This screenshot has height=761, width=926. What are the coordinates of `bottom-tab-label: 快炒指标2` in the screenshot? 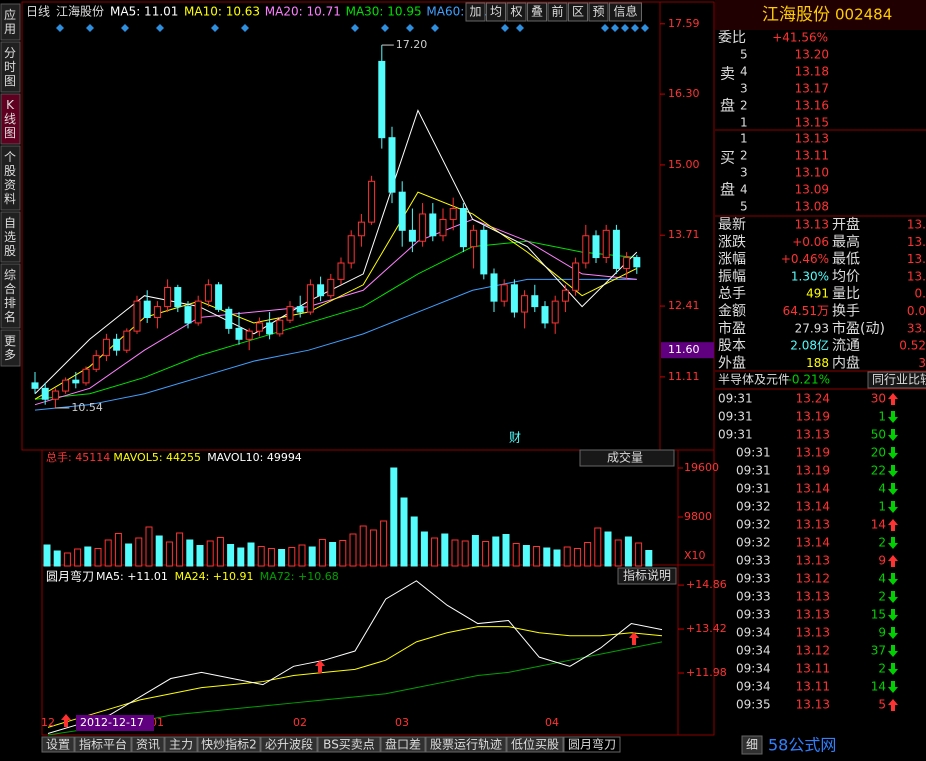 It's located at (229, 744).